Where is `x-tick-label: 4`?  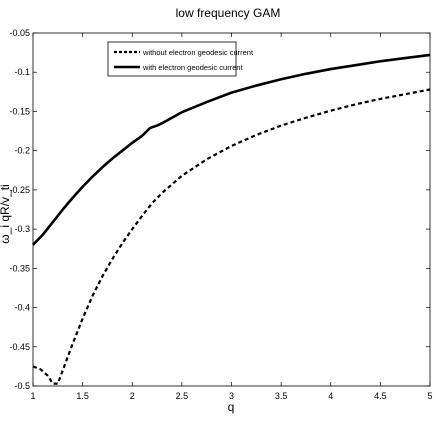
x-tick-label: 4 is located at coordinates (330, 396).